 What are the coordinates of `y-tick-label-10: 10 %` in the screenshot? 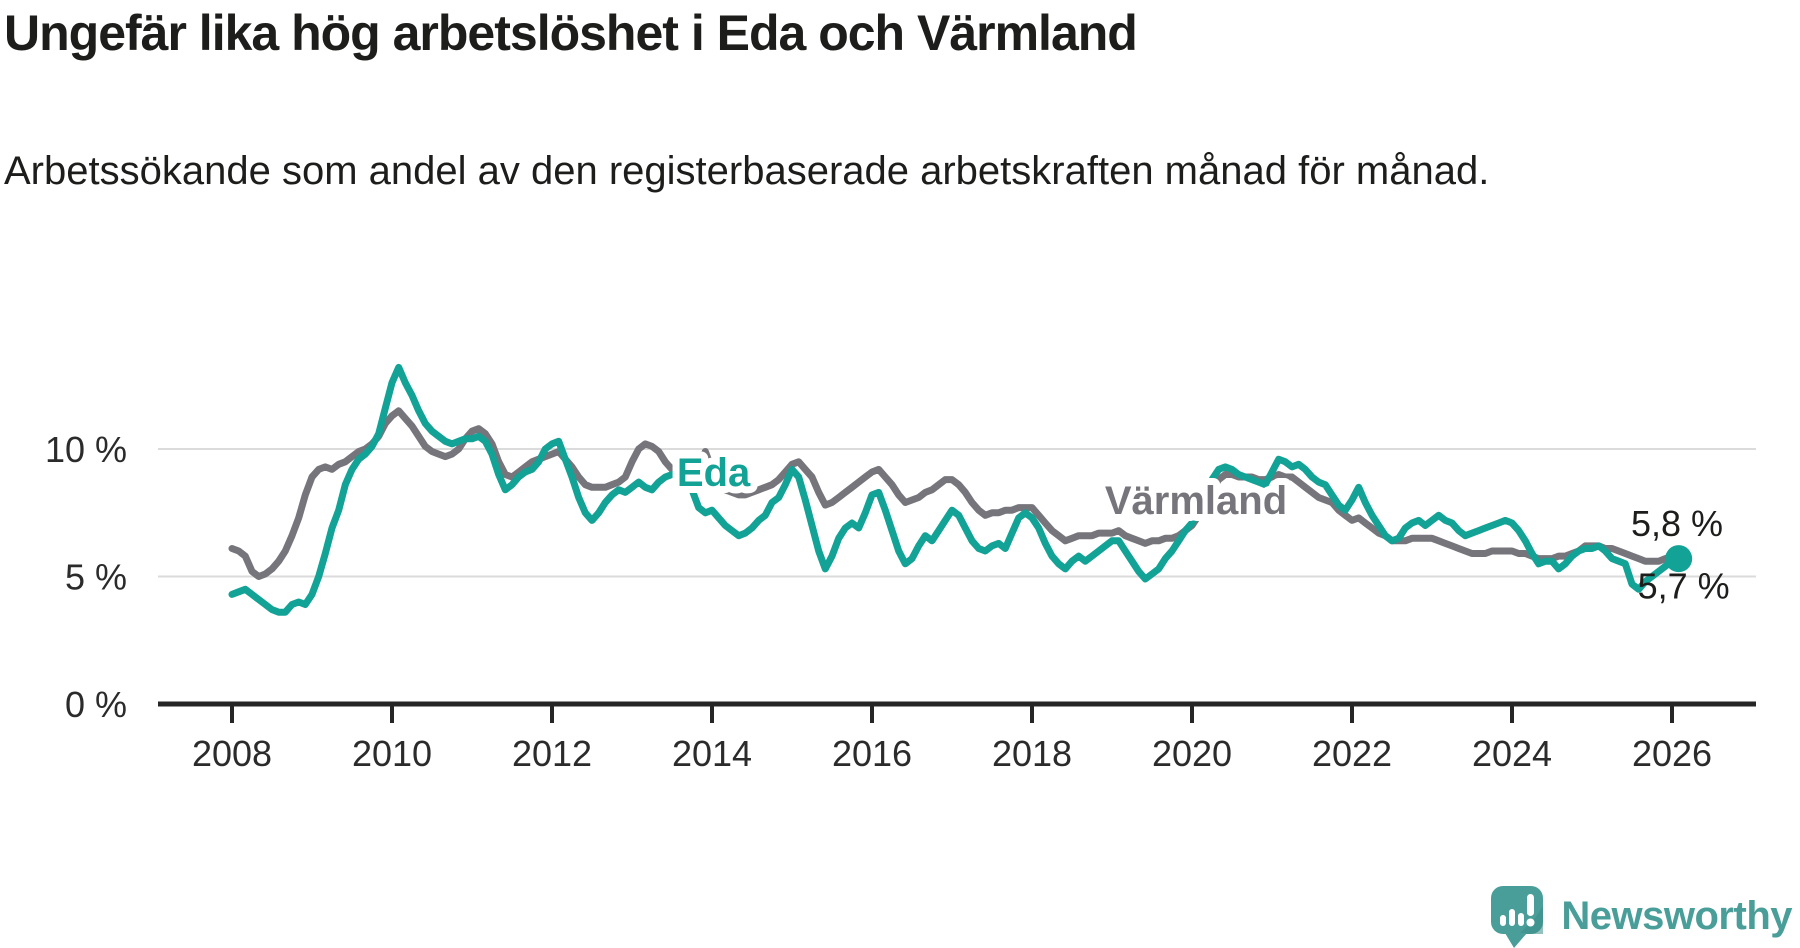 It's located at (86, 449).